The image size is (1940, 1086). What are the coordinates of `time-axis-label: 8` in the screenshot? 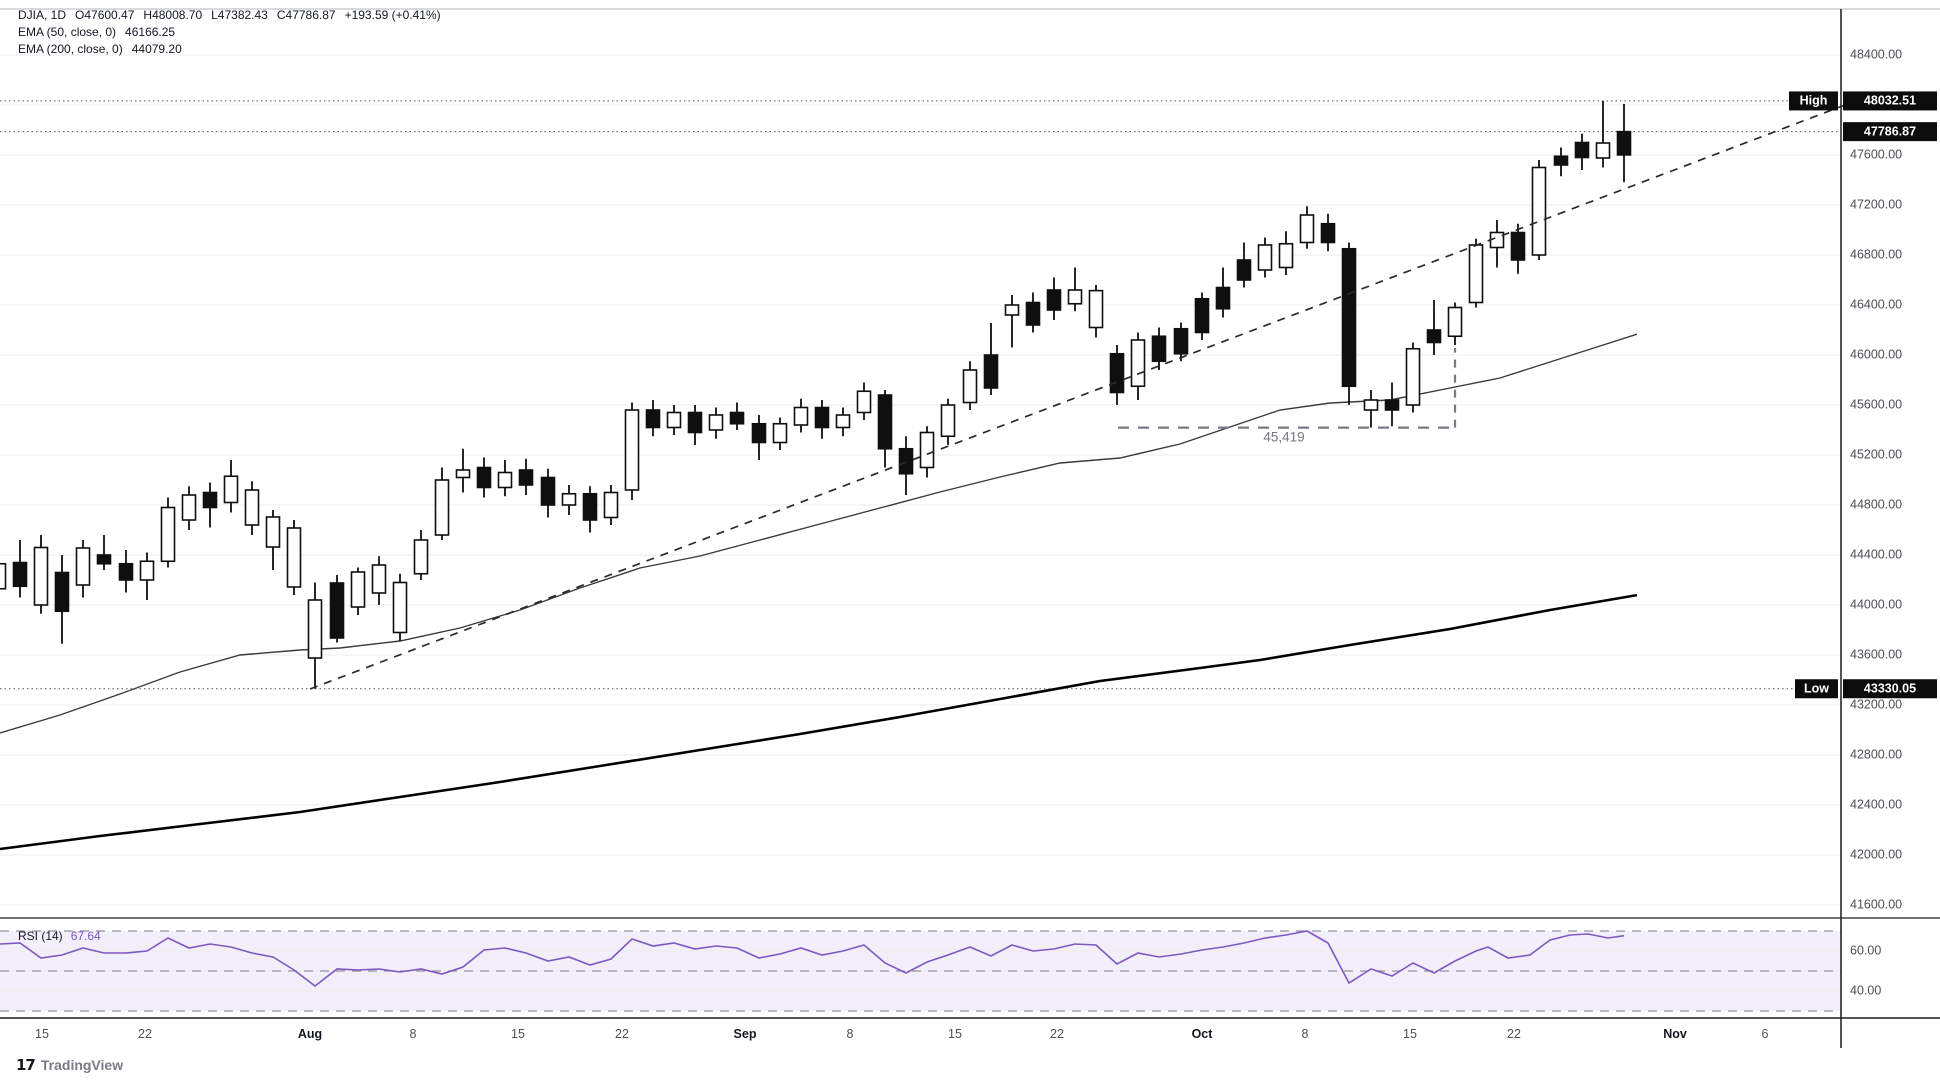 It's located at (1305, 1034).